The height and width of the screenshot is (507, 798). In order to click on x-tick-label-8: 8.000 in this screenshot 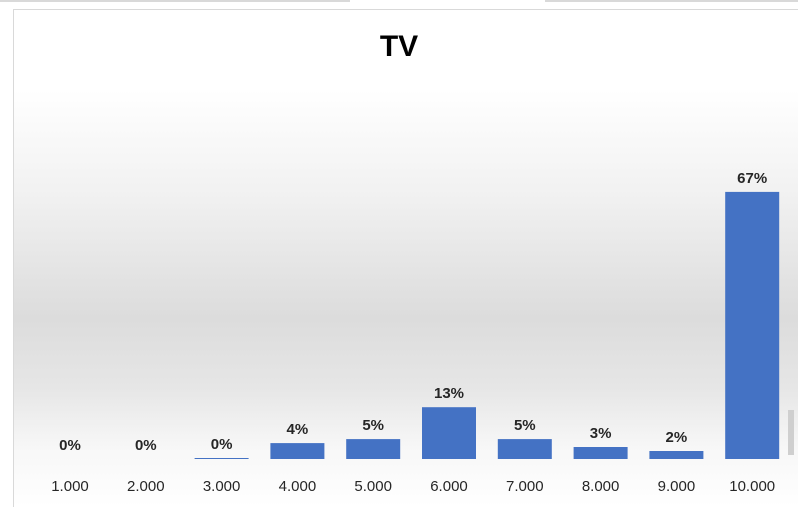, I will do `click(601, 486)`.